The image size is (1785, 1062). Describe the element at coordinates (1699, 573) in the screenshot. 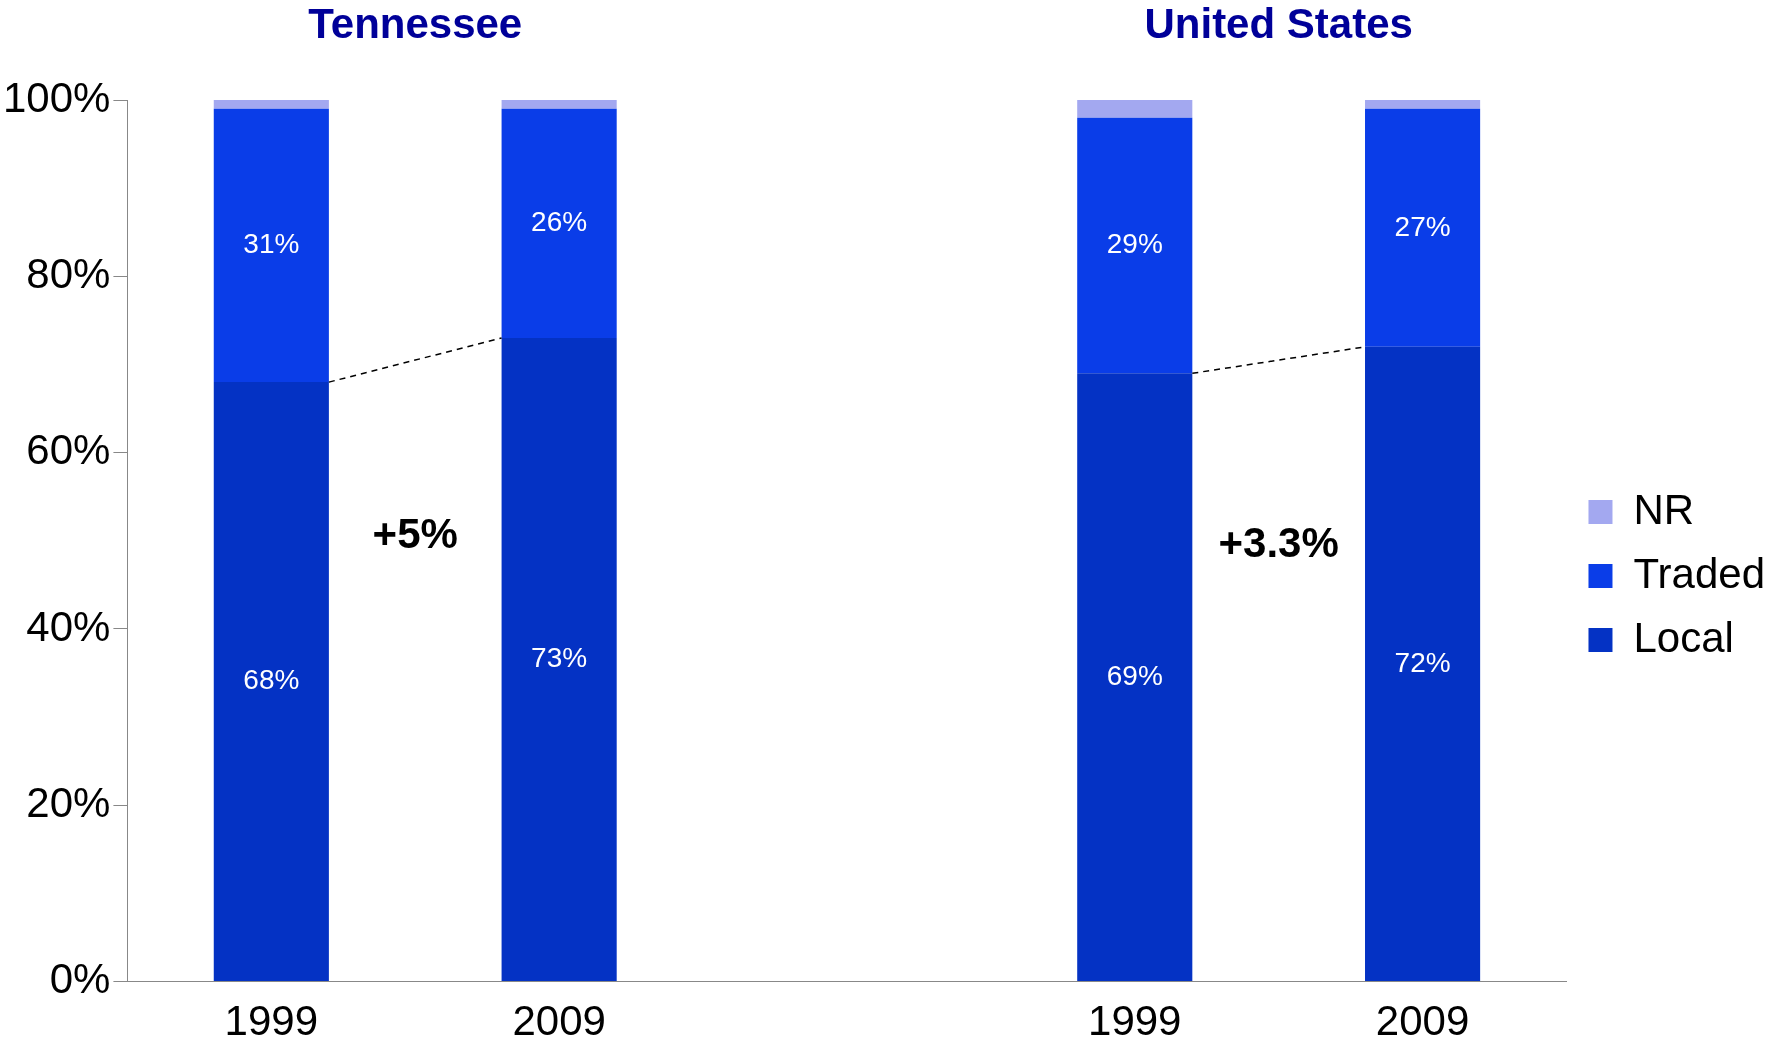

I see `legend-label: Traded` at that location.